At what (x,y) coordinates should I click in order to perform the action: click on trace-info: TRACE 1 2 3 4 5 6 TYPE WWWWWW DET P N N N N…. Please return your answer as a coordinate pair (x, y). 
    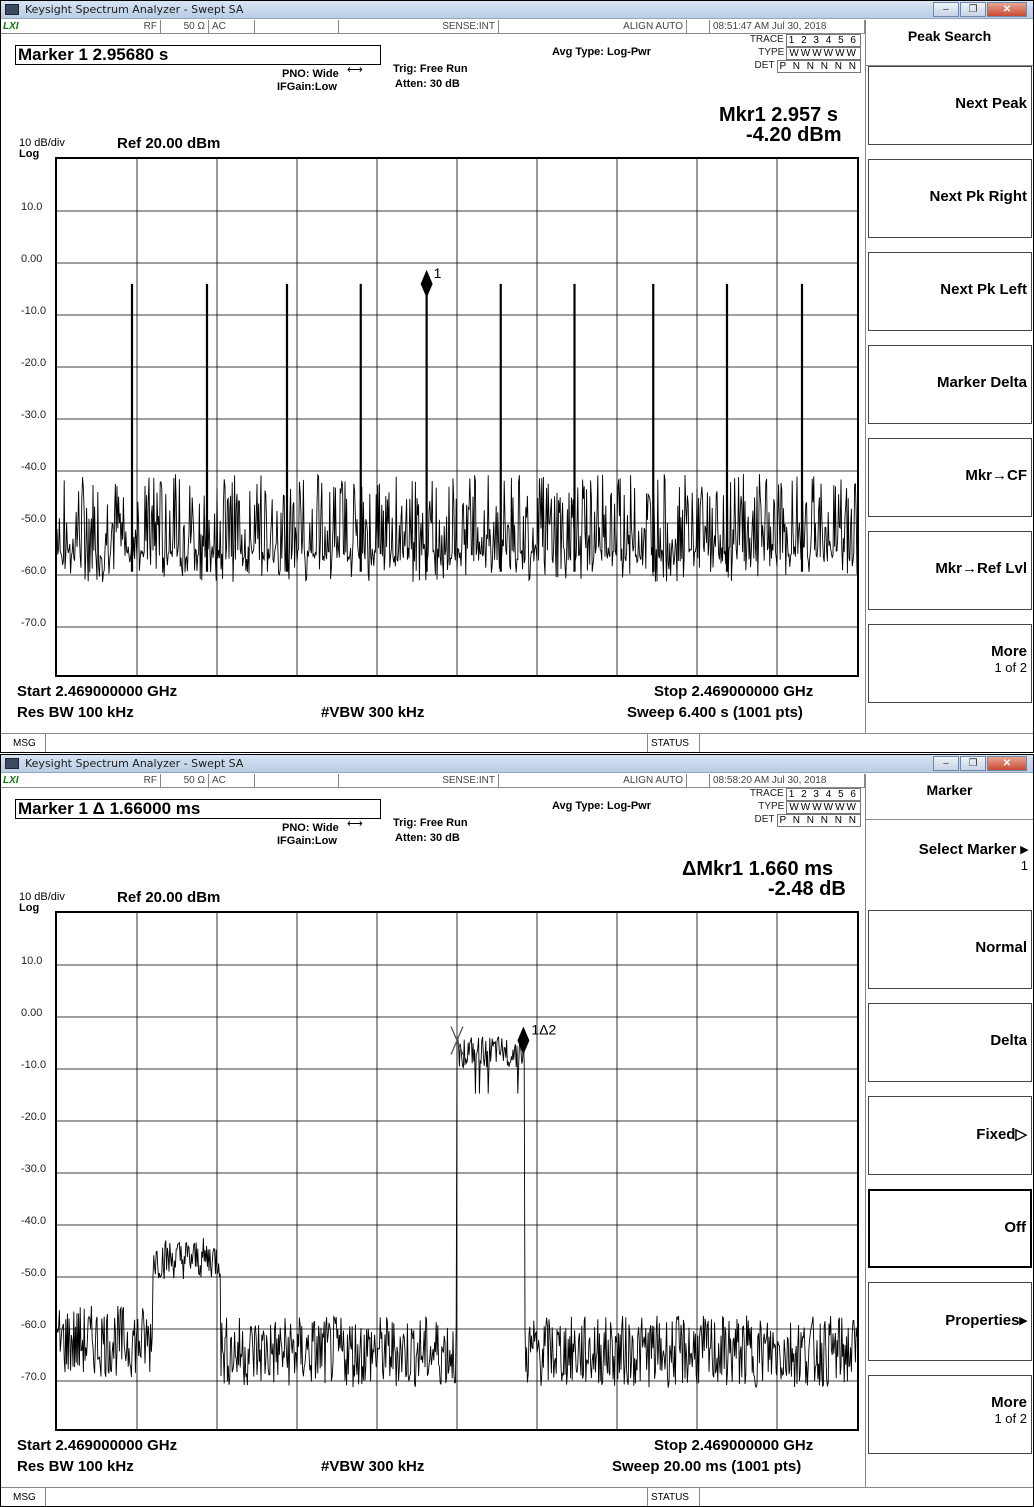
    Looking at the image, I should click on (786, 807).